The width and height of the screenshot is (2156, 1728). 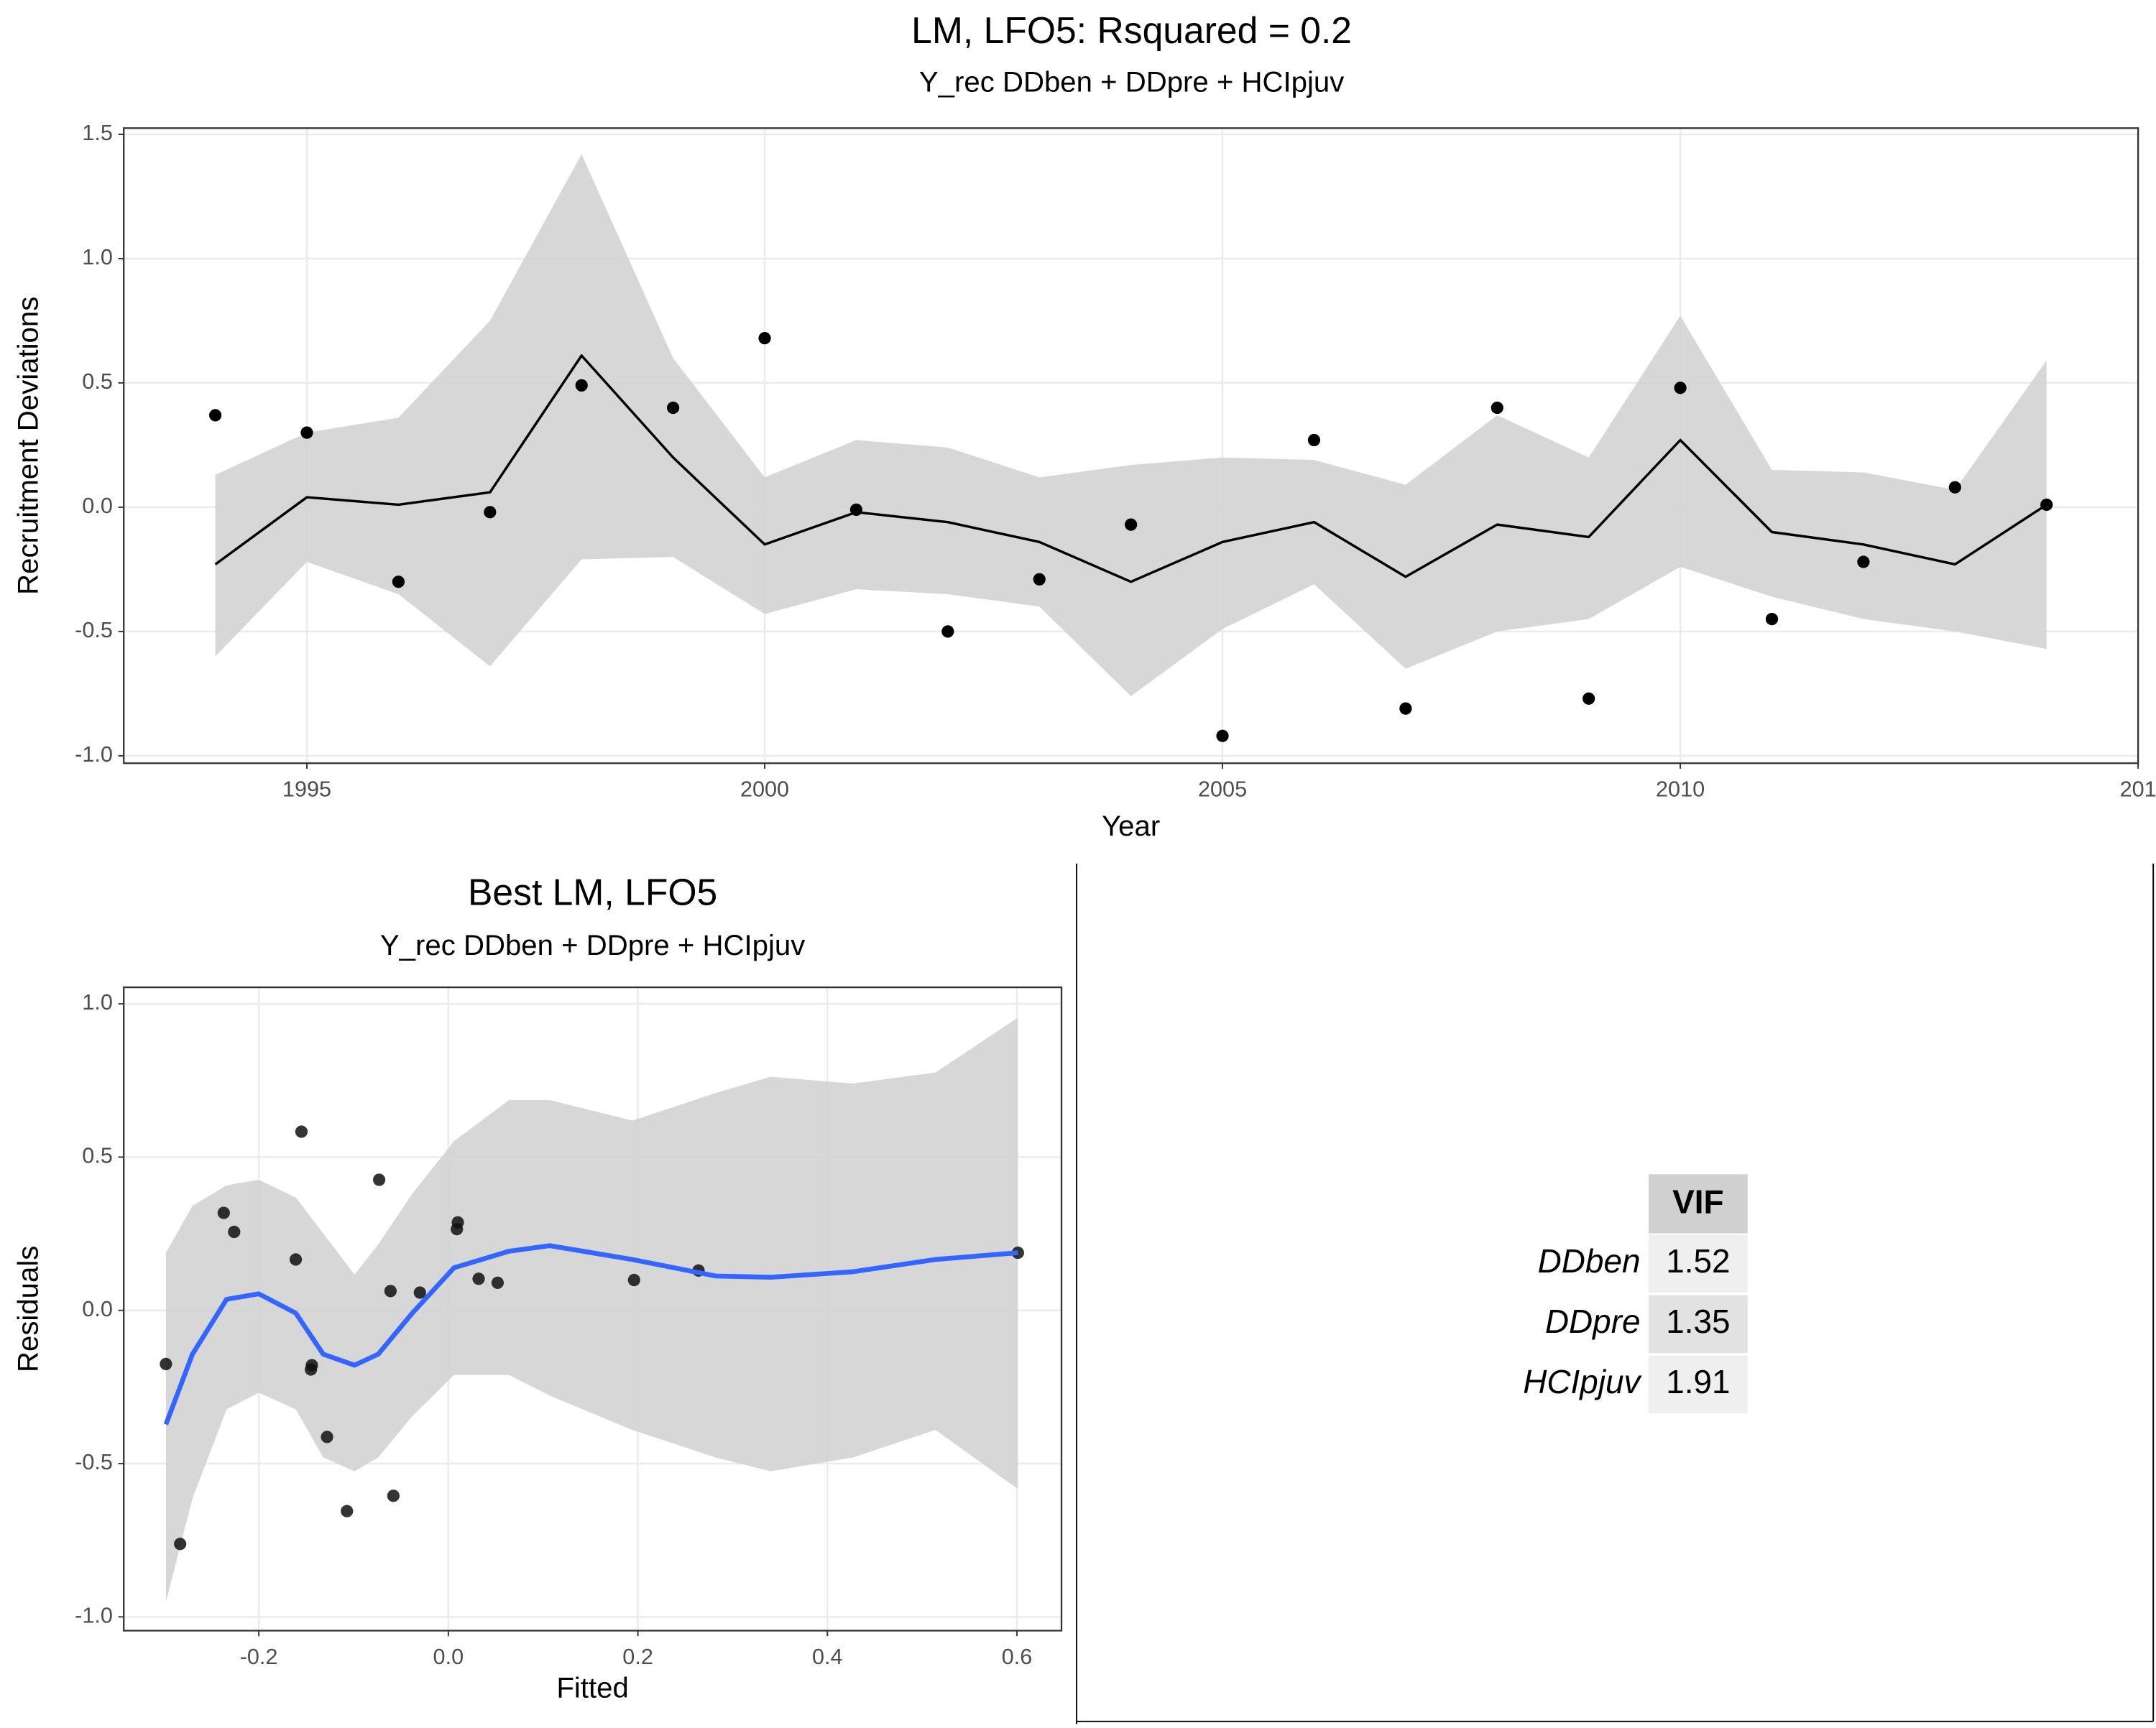 What do you see at coordinates (592, 892) in the screenshot?
I see `chart-title: Best LM, LFO5` at bounding box center [592, 892].